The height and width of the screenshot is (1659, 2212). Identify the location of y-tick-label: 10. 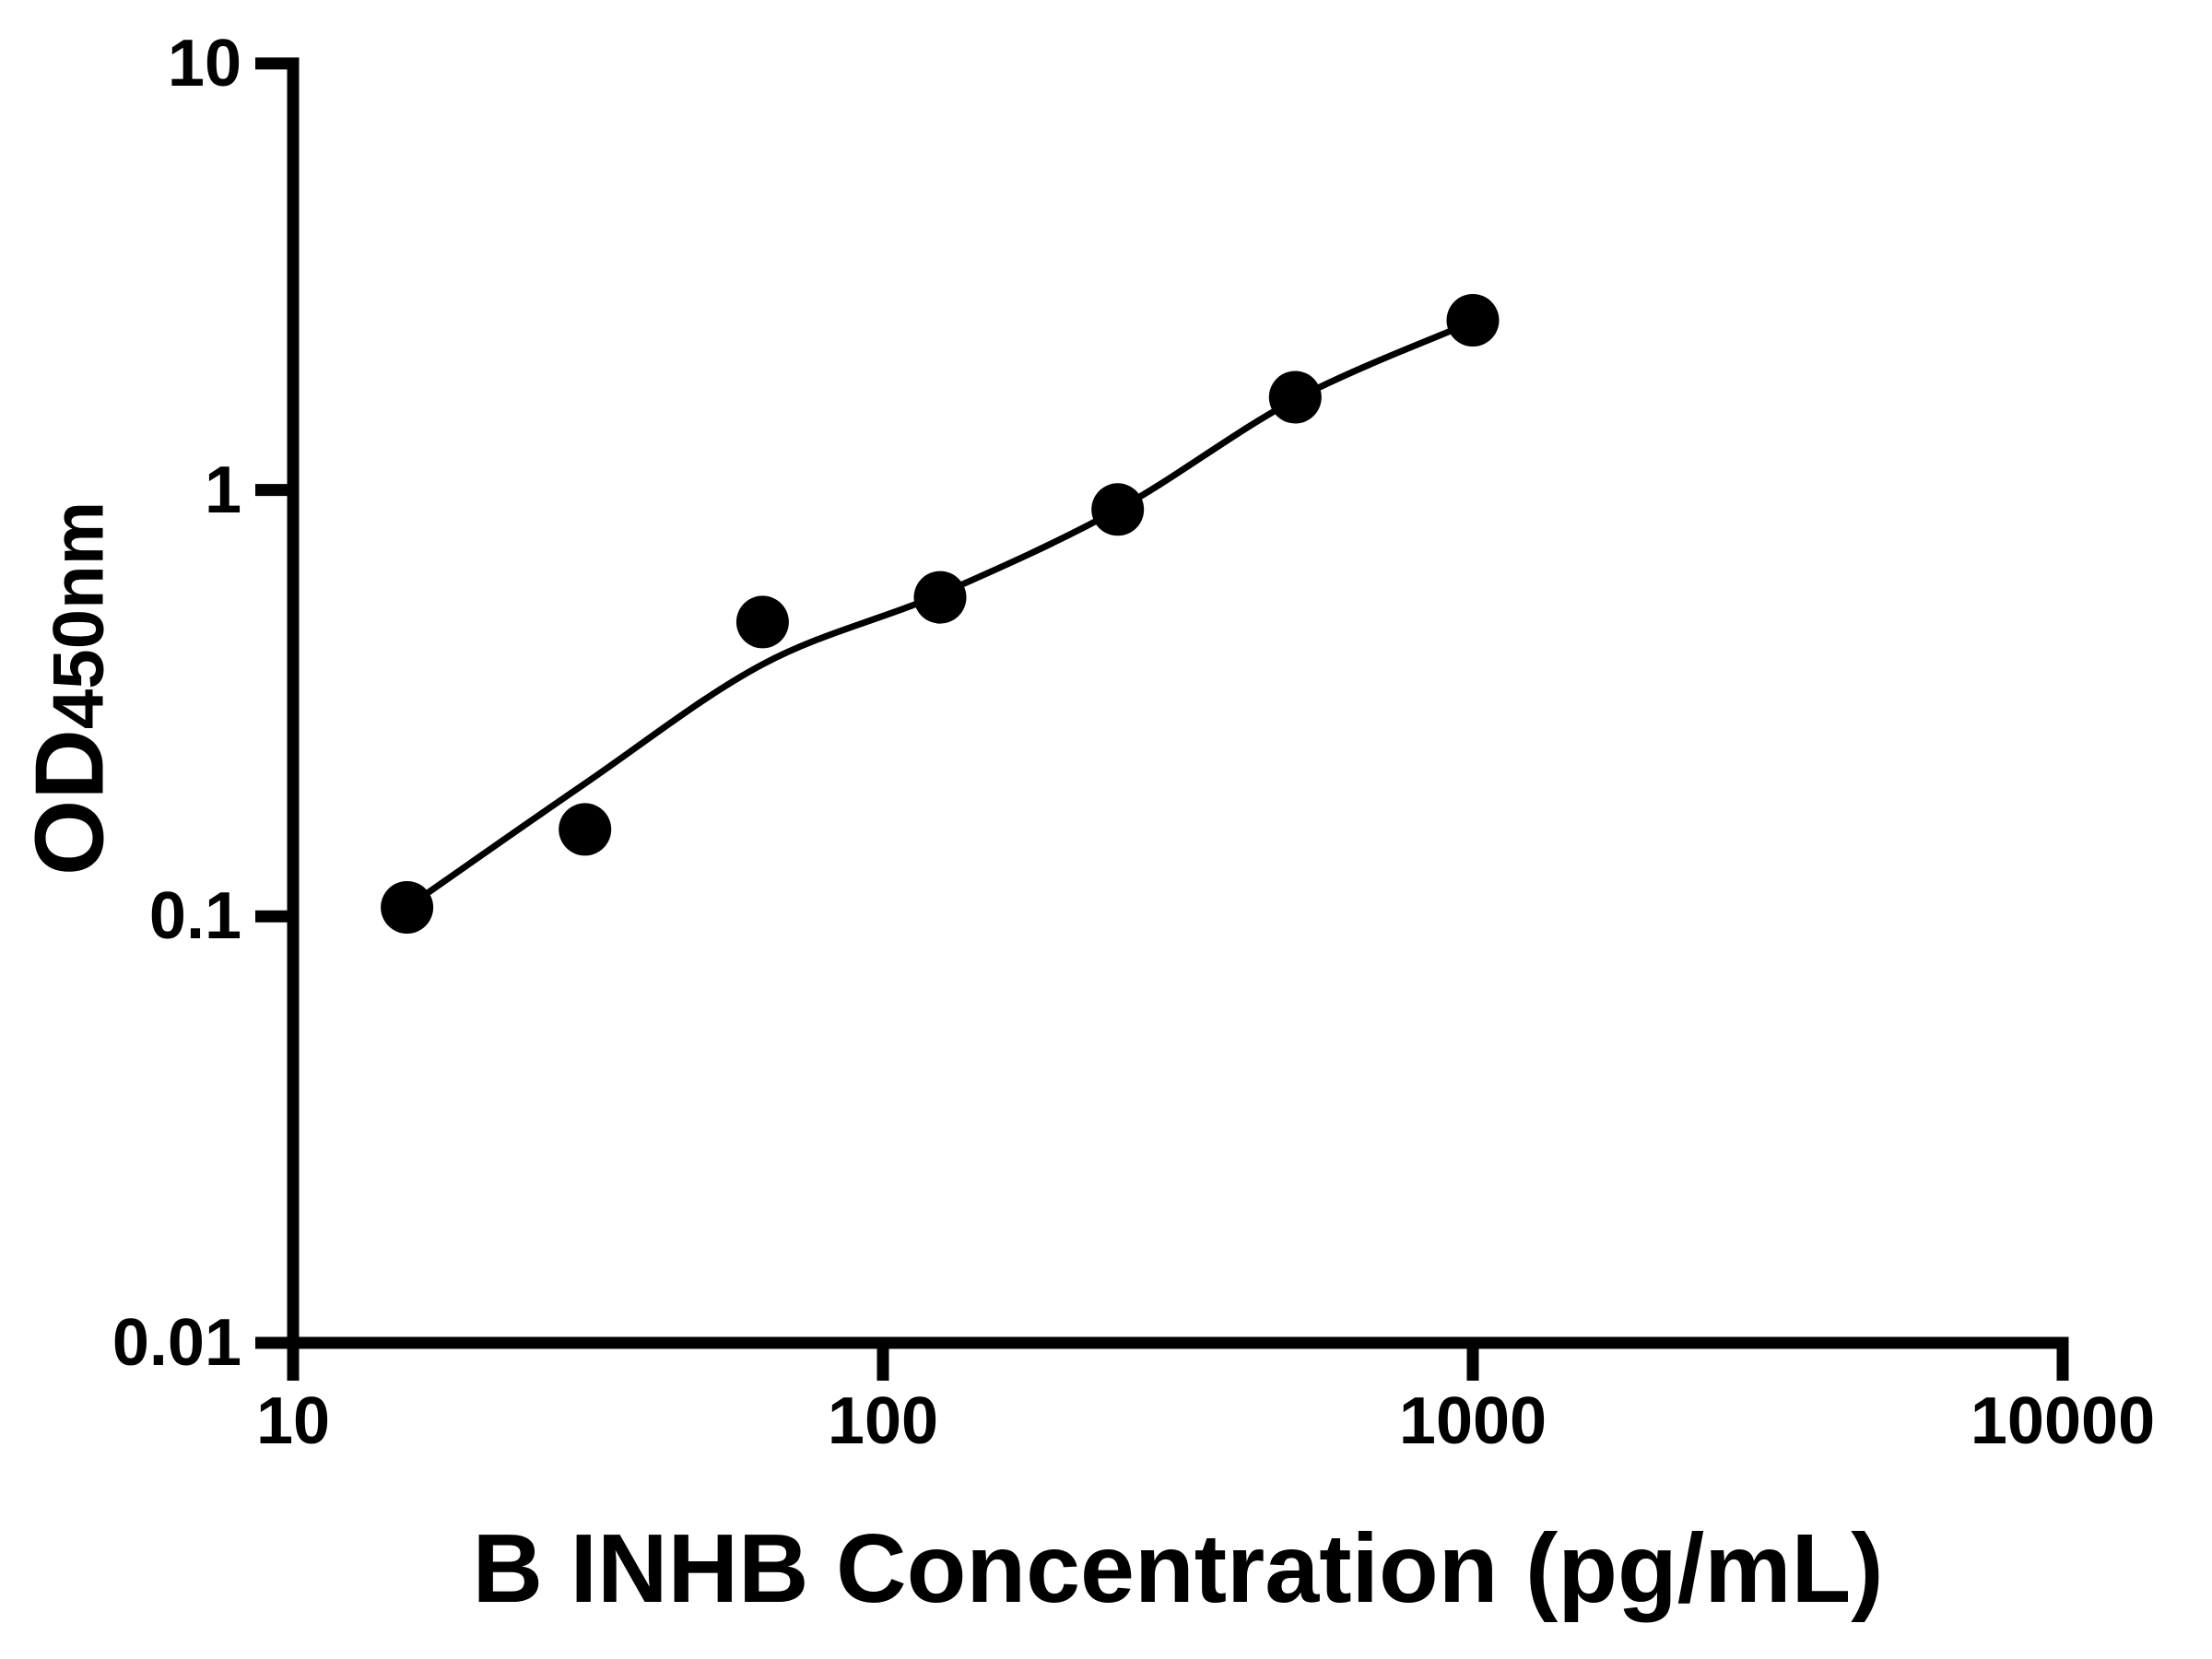
(204, 63).